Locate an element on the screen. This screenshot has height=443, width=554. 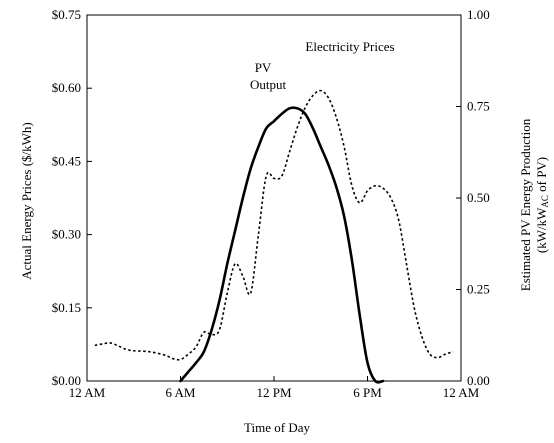
y-left-tick-label: $0.60 is located at coordinates (66, 87).